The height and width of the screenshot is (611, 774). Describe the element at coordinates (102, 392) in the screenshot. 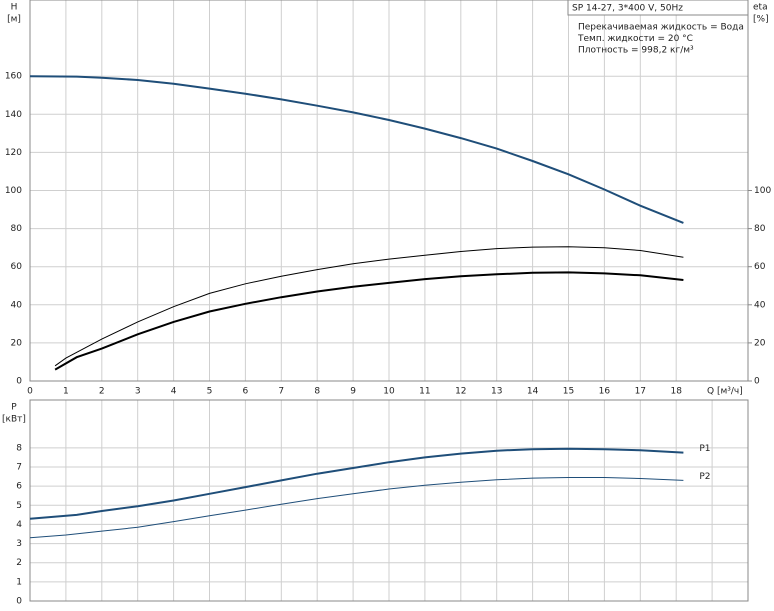

I see `x-tick-label: 2` at that location.